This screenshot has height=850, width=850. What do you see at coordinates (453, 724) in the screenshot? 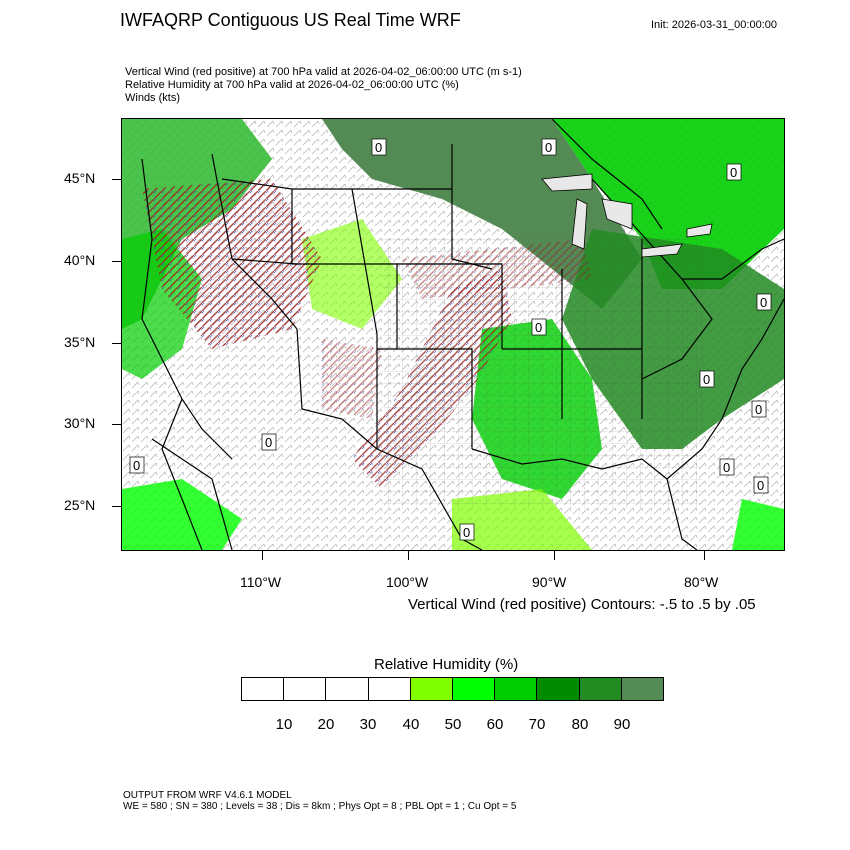
I see `legend-label: 50` at bounding box center [453, 724].